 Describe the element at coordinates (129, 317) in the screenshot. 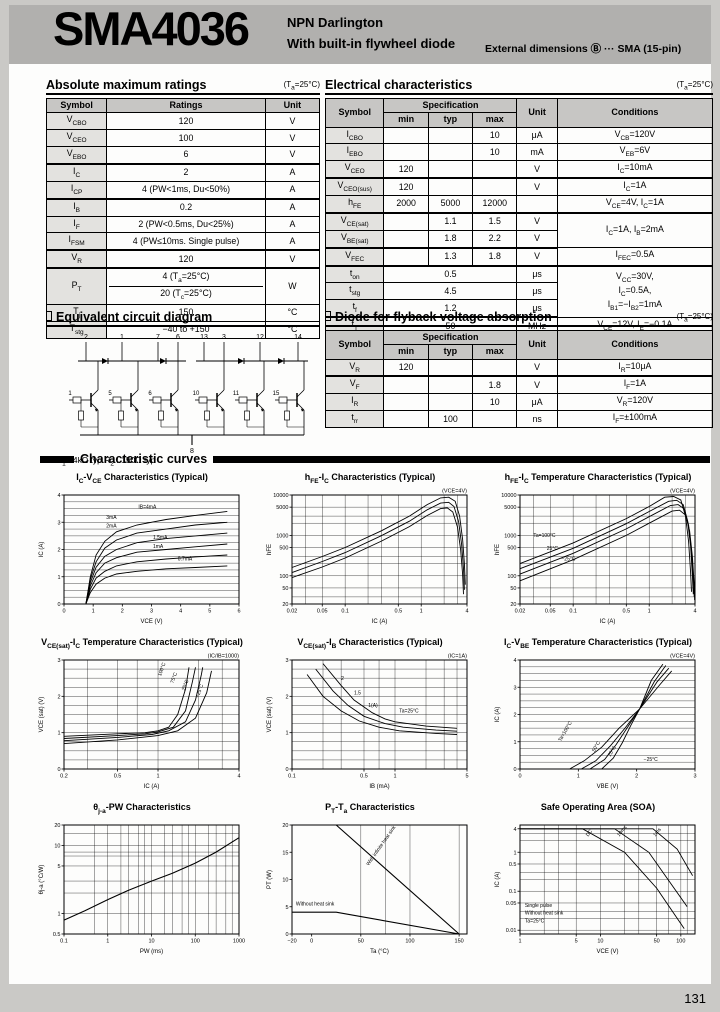

I see `circuit-title: Equivalent circuit diagram` at that location.